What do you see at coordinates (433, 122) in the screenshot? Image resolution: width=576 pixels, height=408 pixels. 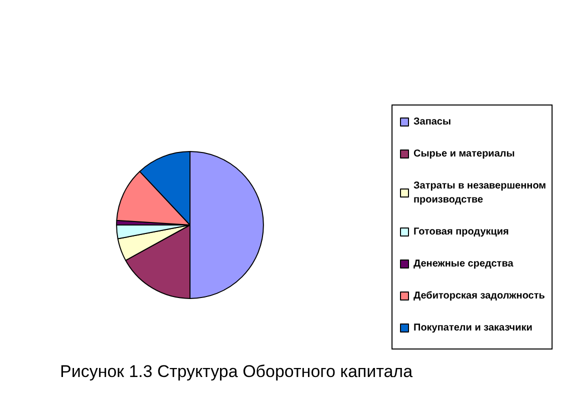 I see `legend-label: Запасы` at bounding box center [433, 122].